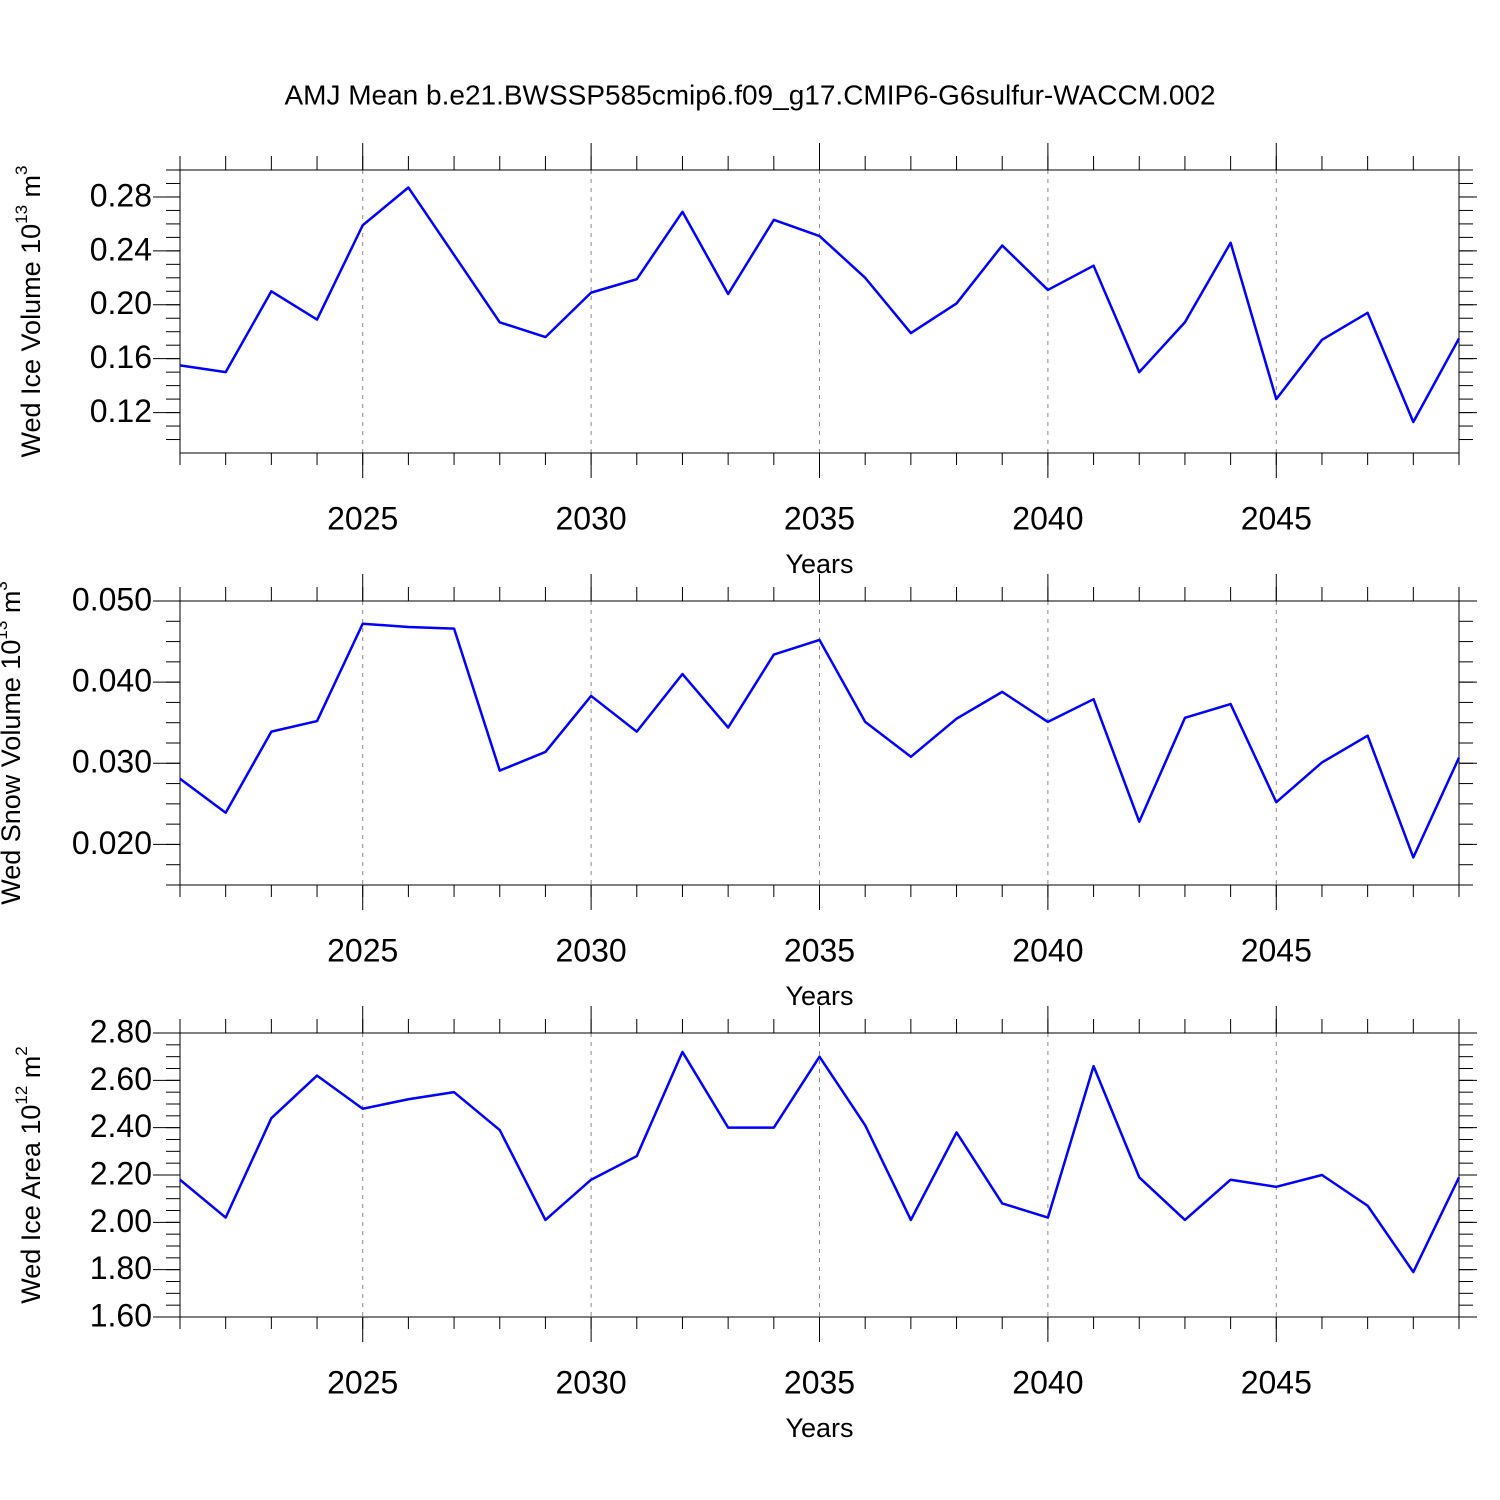 The width and height of the screenshot is (1500, 1500). What do you see at coordinates (121, 1126) in the screenshot?
I see `y-tick-label: 2.40` at bounding box center [121, 1126].